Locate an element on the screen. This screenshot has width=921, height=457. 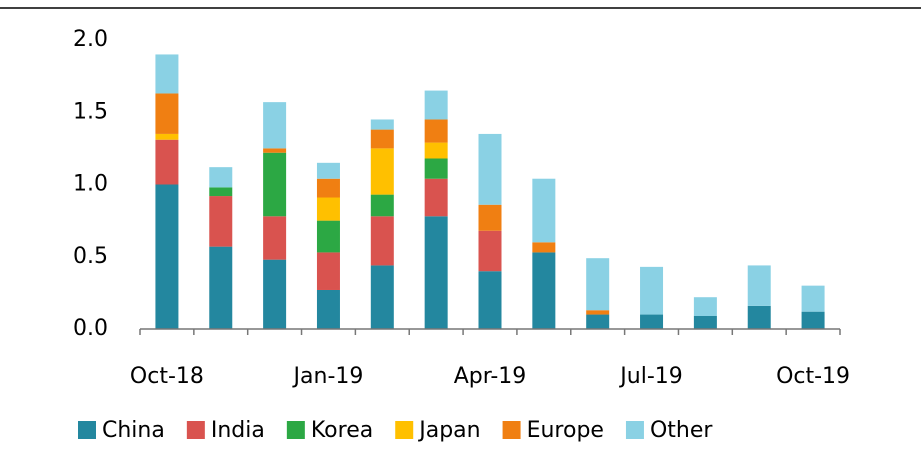
legend-label: China is located at coordinates (133, 430).